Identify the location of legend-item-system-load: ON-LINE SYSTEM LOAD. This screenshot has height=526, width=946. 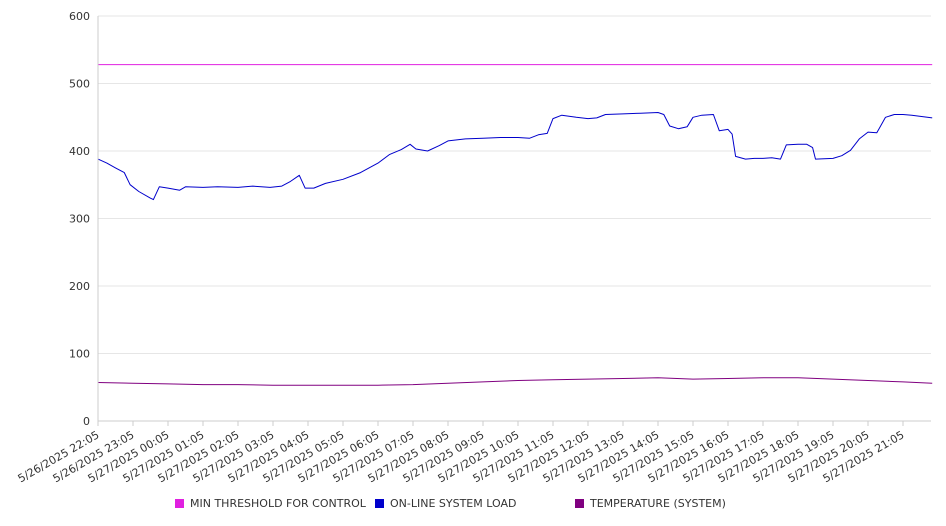
(445, 503).